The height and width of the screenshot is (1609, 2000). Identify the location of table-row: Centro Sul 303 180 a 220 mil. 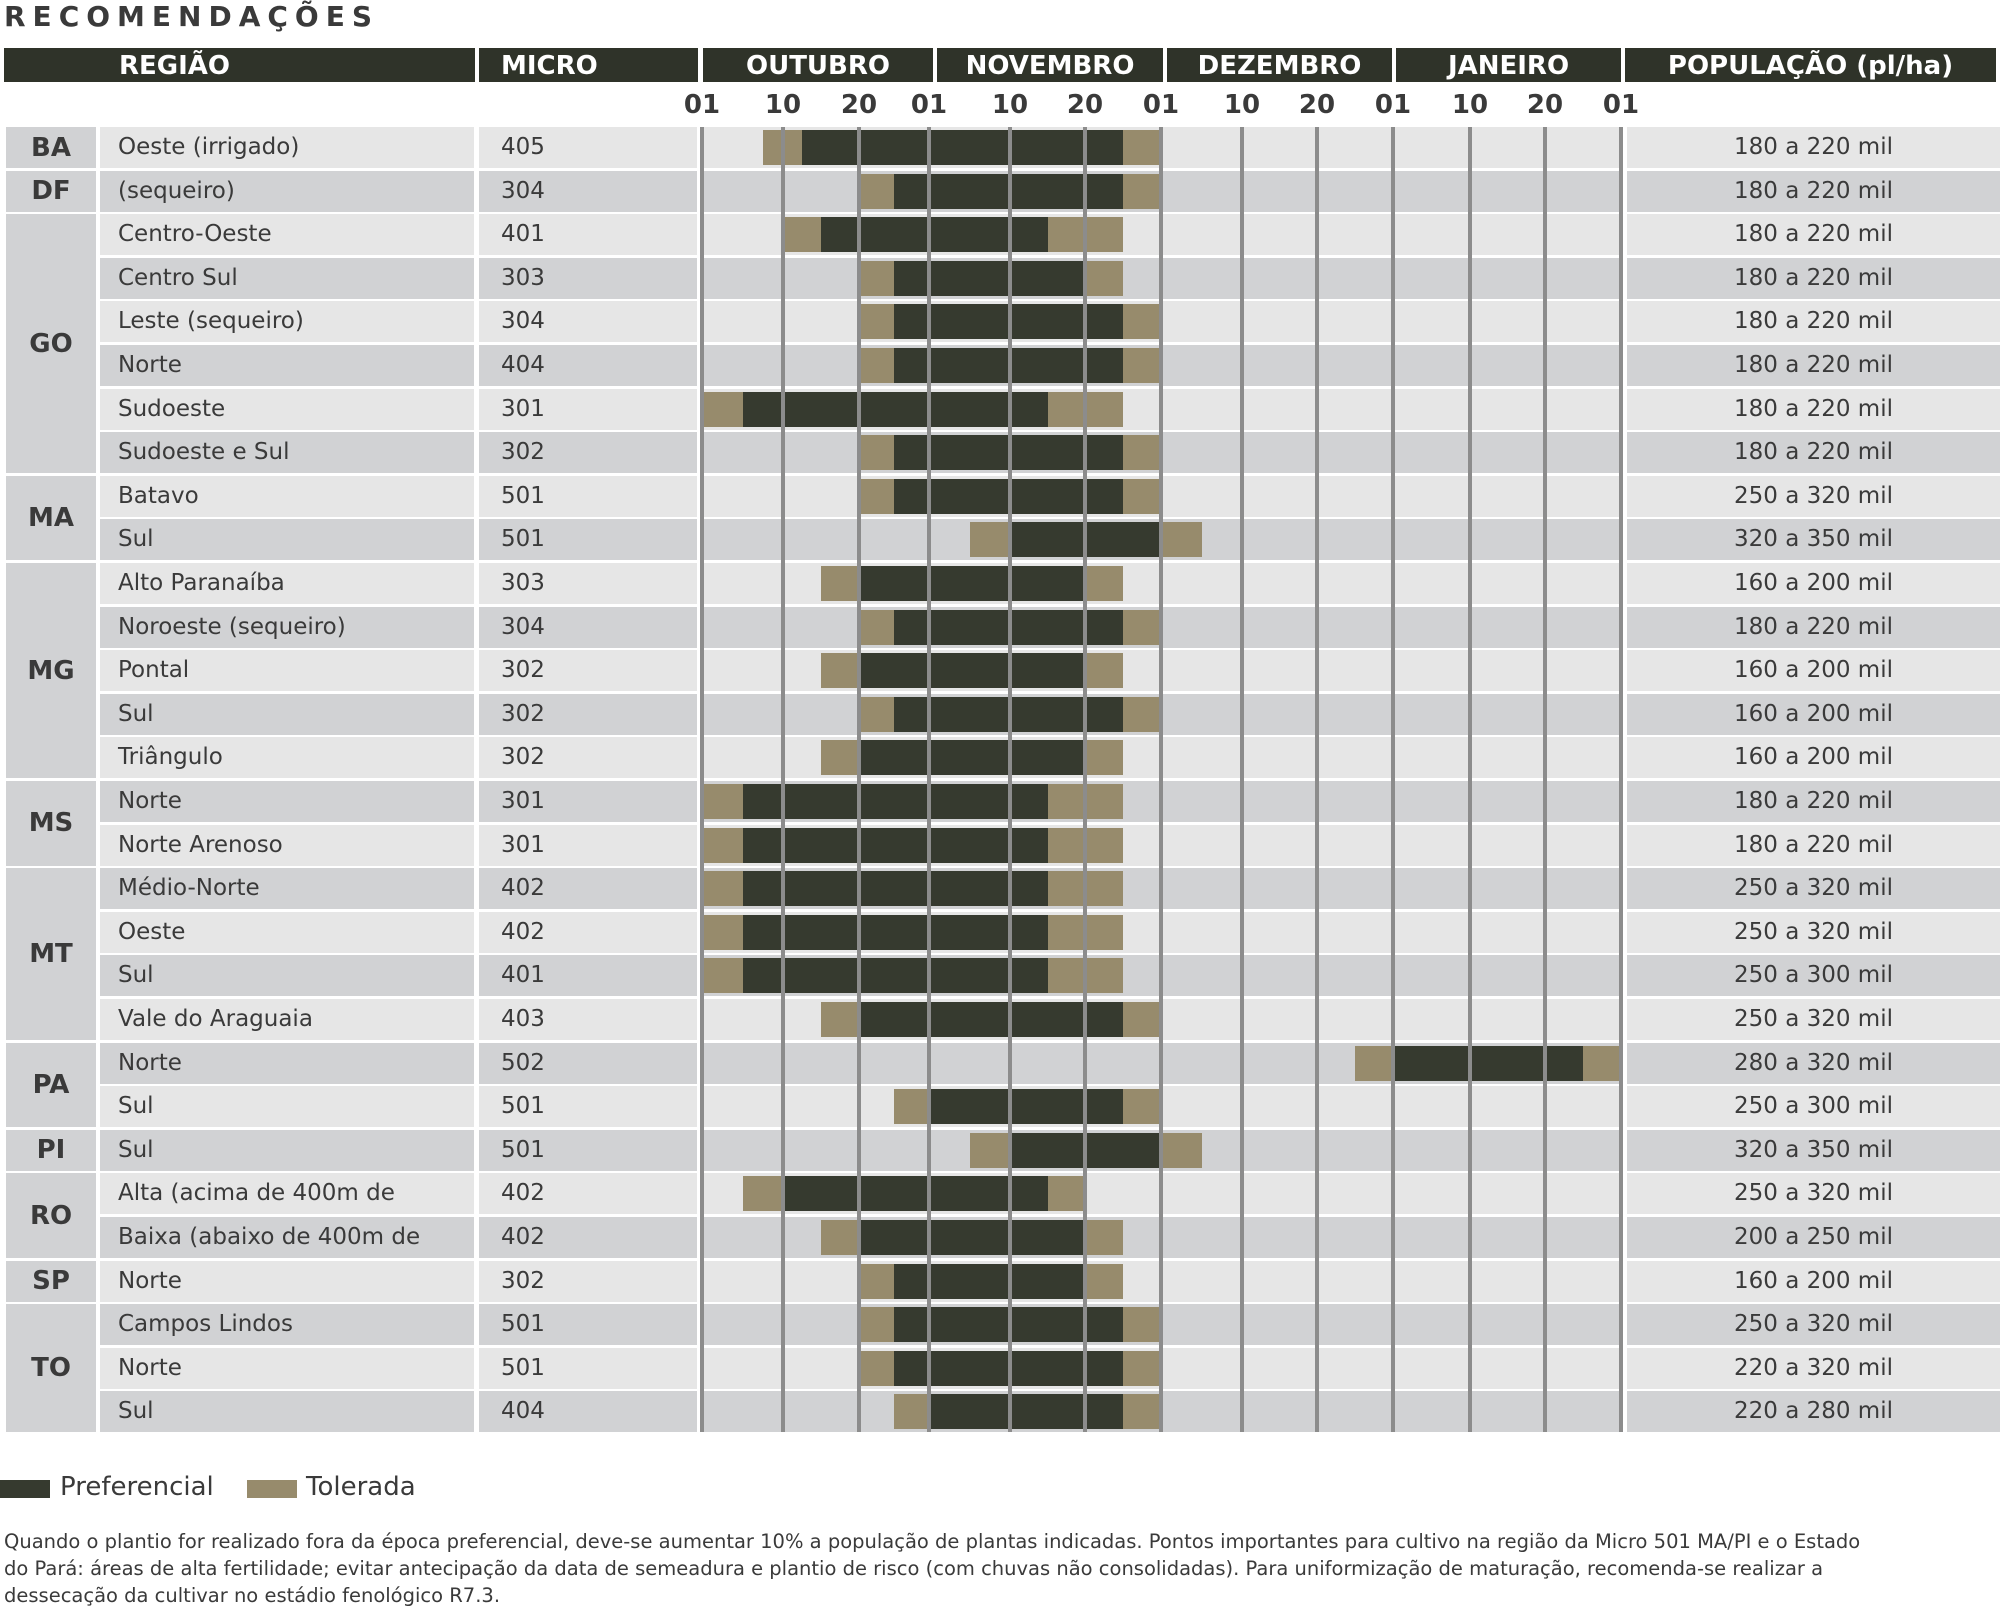
(1000, 278).